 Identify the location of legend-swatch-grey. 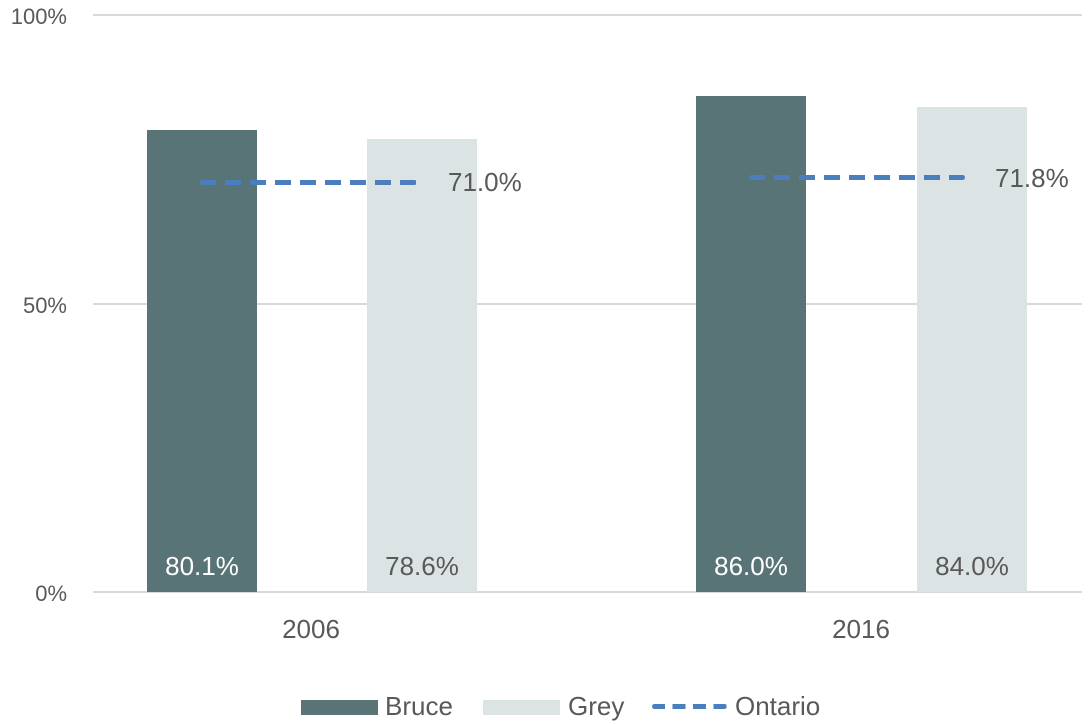
(521, 707).